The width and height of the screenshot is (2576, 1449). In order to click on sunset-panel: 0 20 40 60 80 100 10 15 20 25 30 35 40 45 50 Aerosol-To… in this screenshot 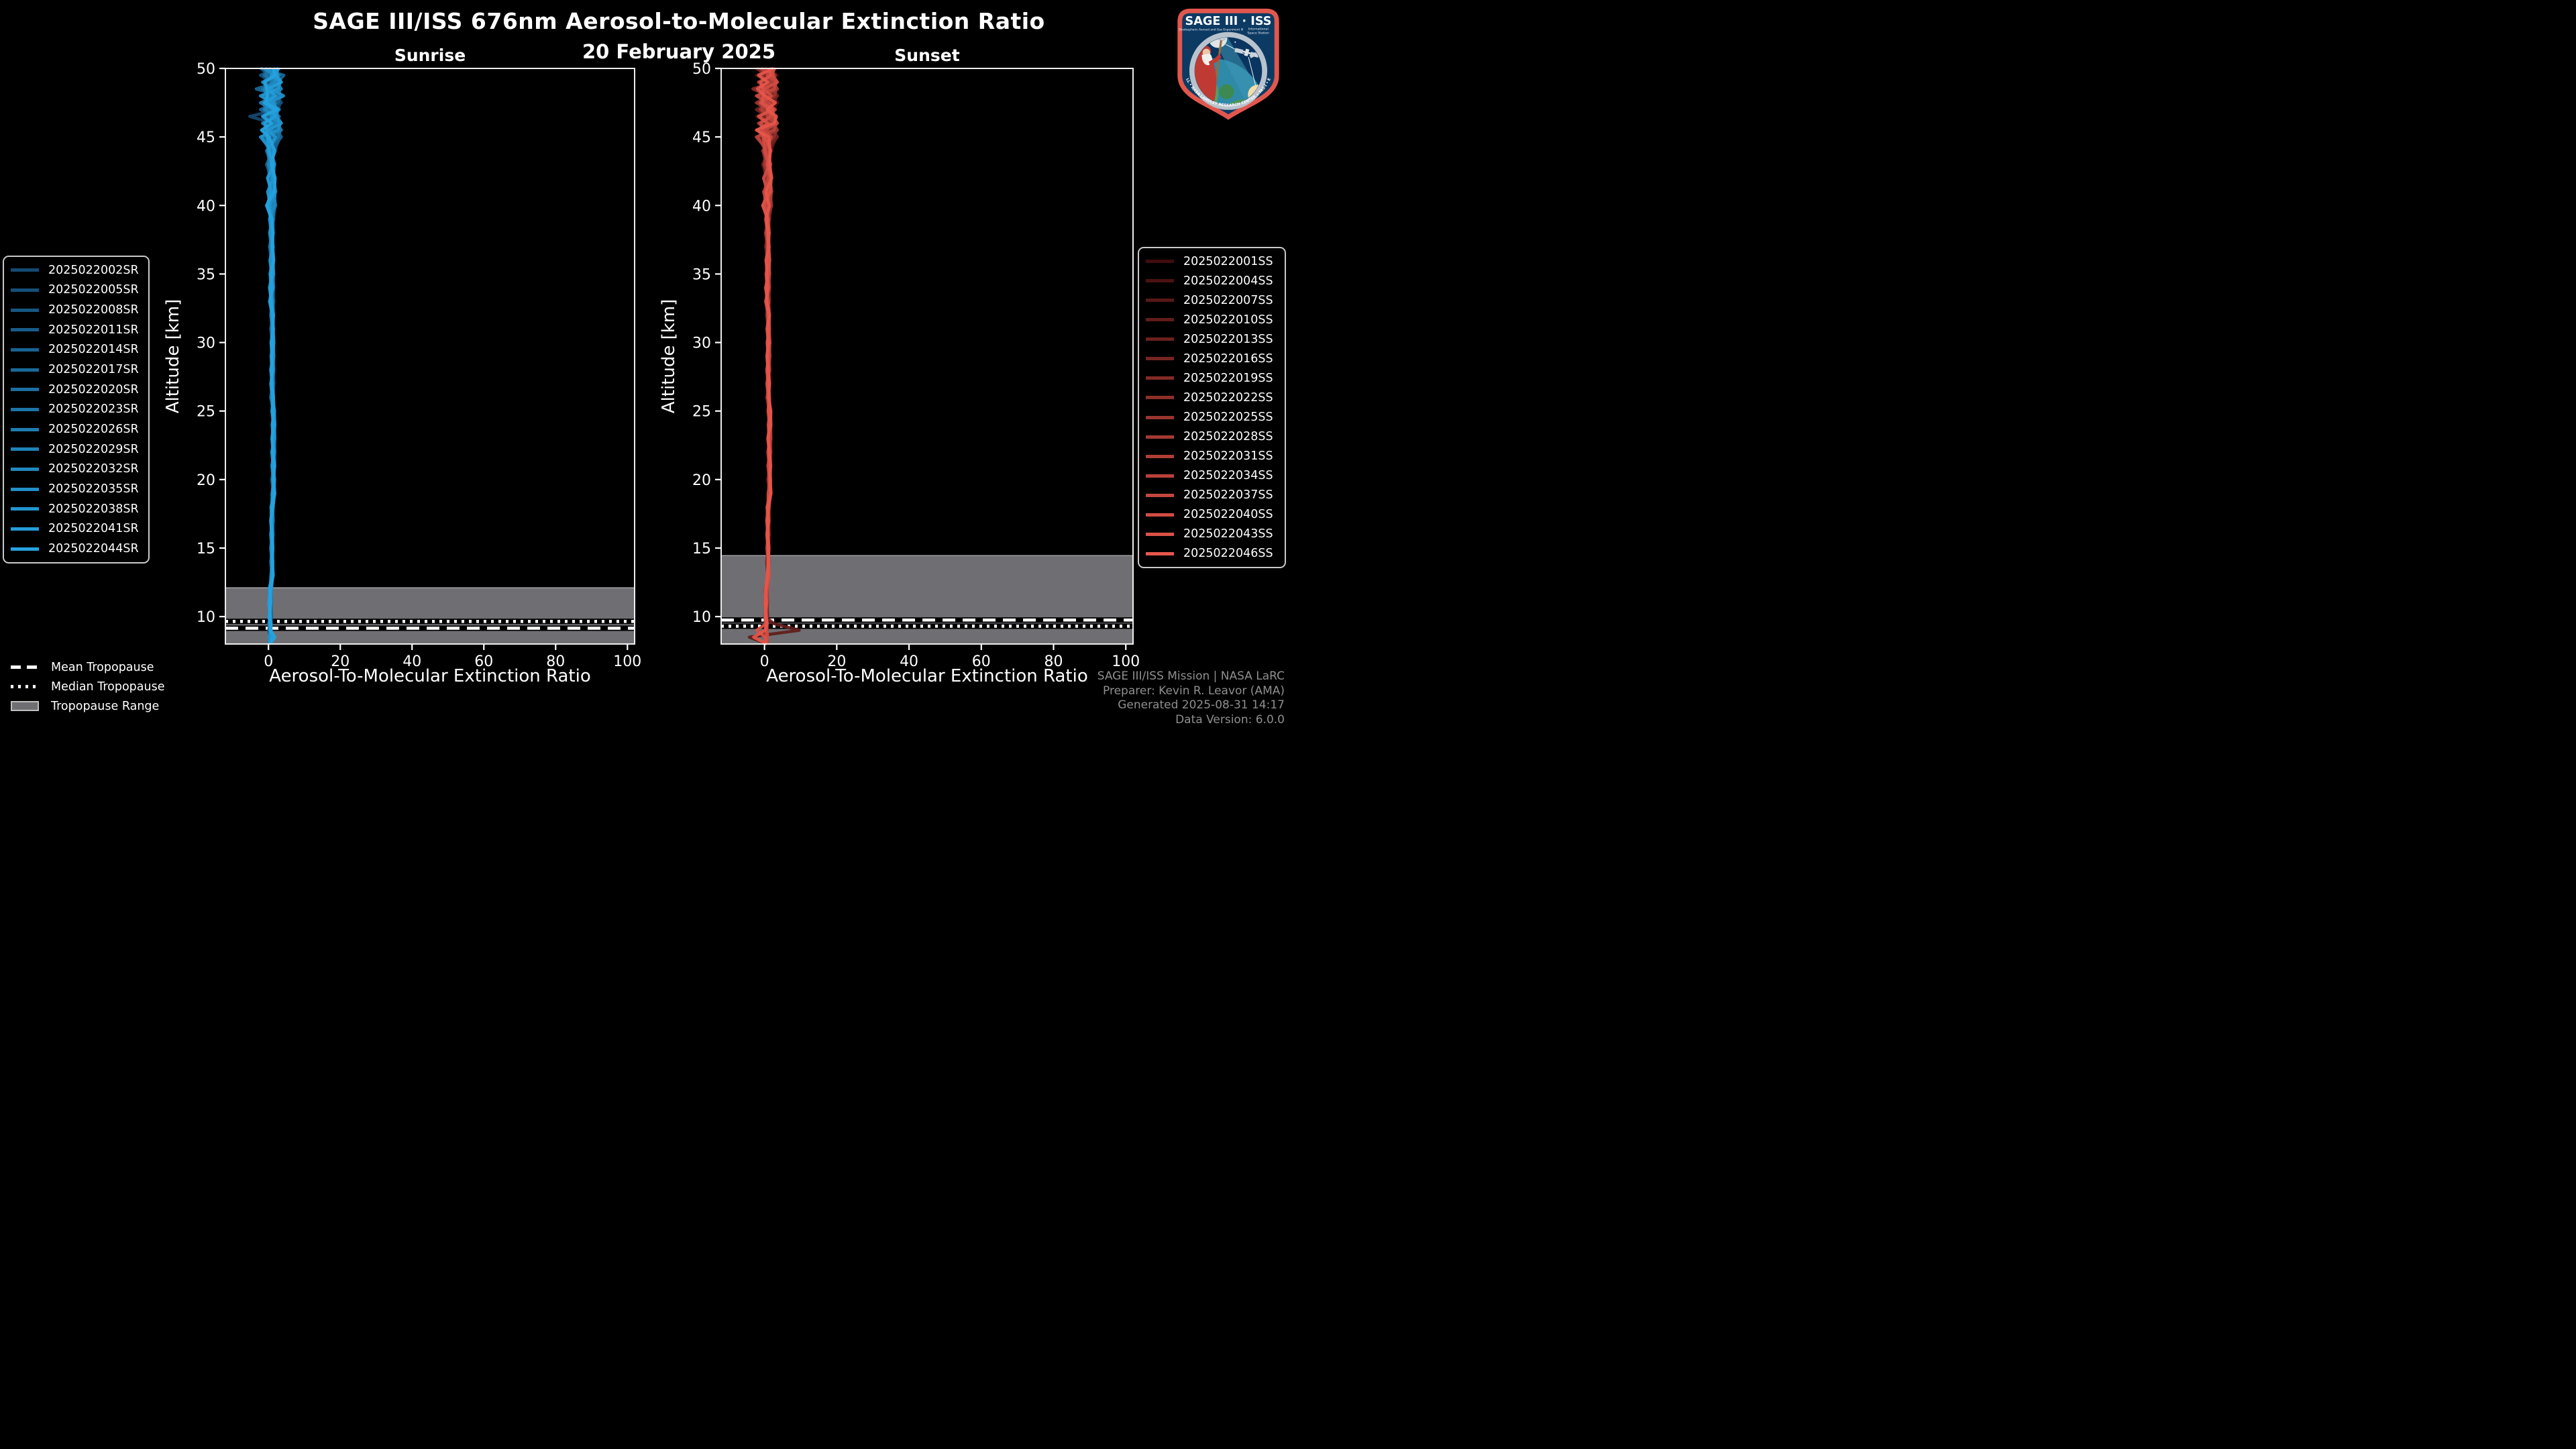, I will do `click(899, 373)`.